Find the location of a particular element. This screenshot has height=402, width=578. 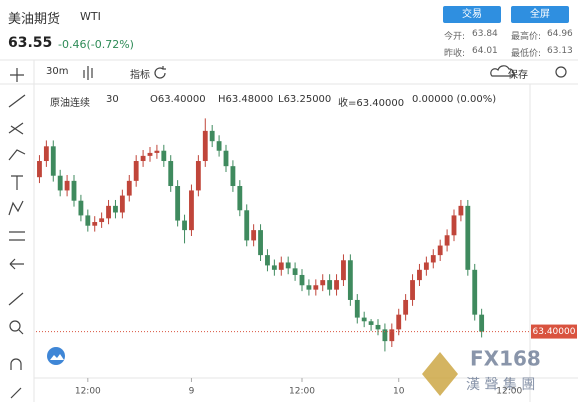

instrument-name: 美油期货 is located at coordinates (34, 19).